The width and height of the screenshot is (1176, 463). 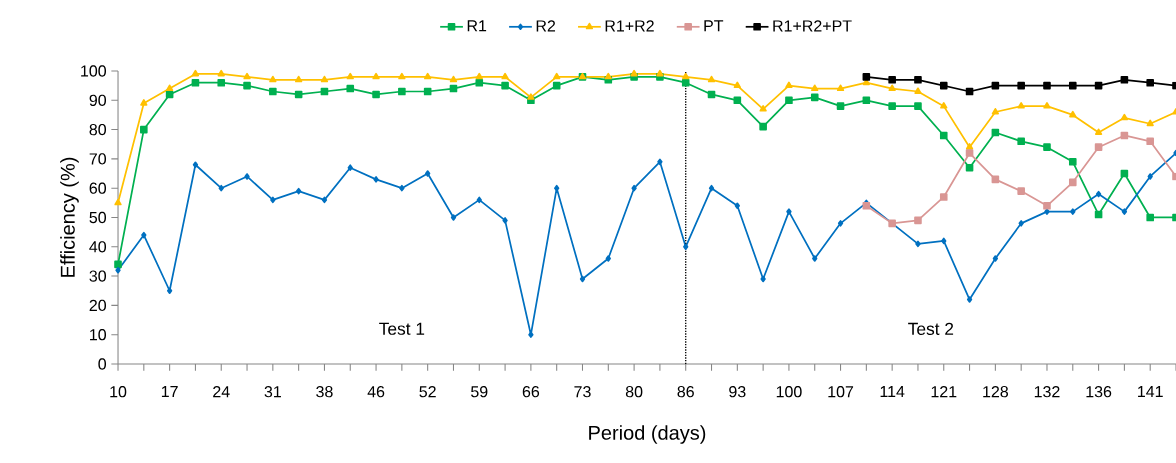 I want to click on y-tick-label: 90, so click(x=98, y=100).